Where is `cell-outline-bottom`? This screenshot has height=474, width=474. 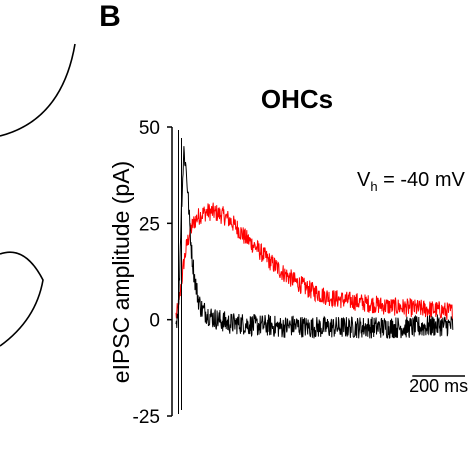
cell-outline-bottom is located at coordinates (22, 299).